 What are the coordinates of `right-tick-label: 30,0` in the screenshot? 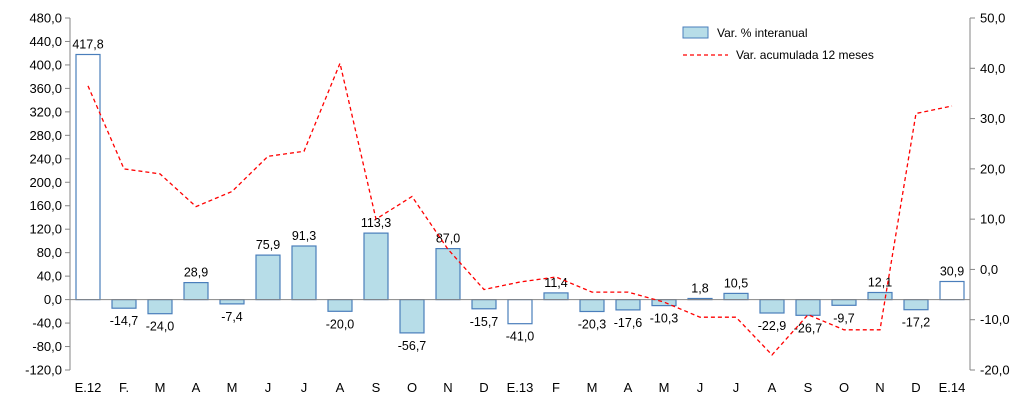 It's located at (992, 118).